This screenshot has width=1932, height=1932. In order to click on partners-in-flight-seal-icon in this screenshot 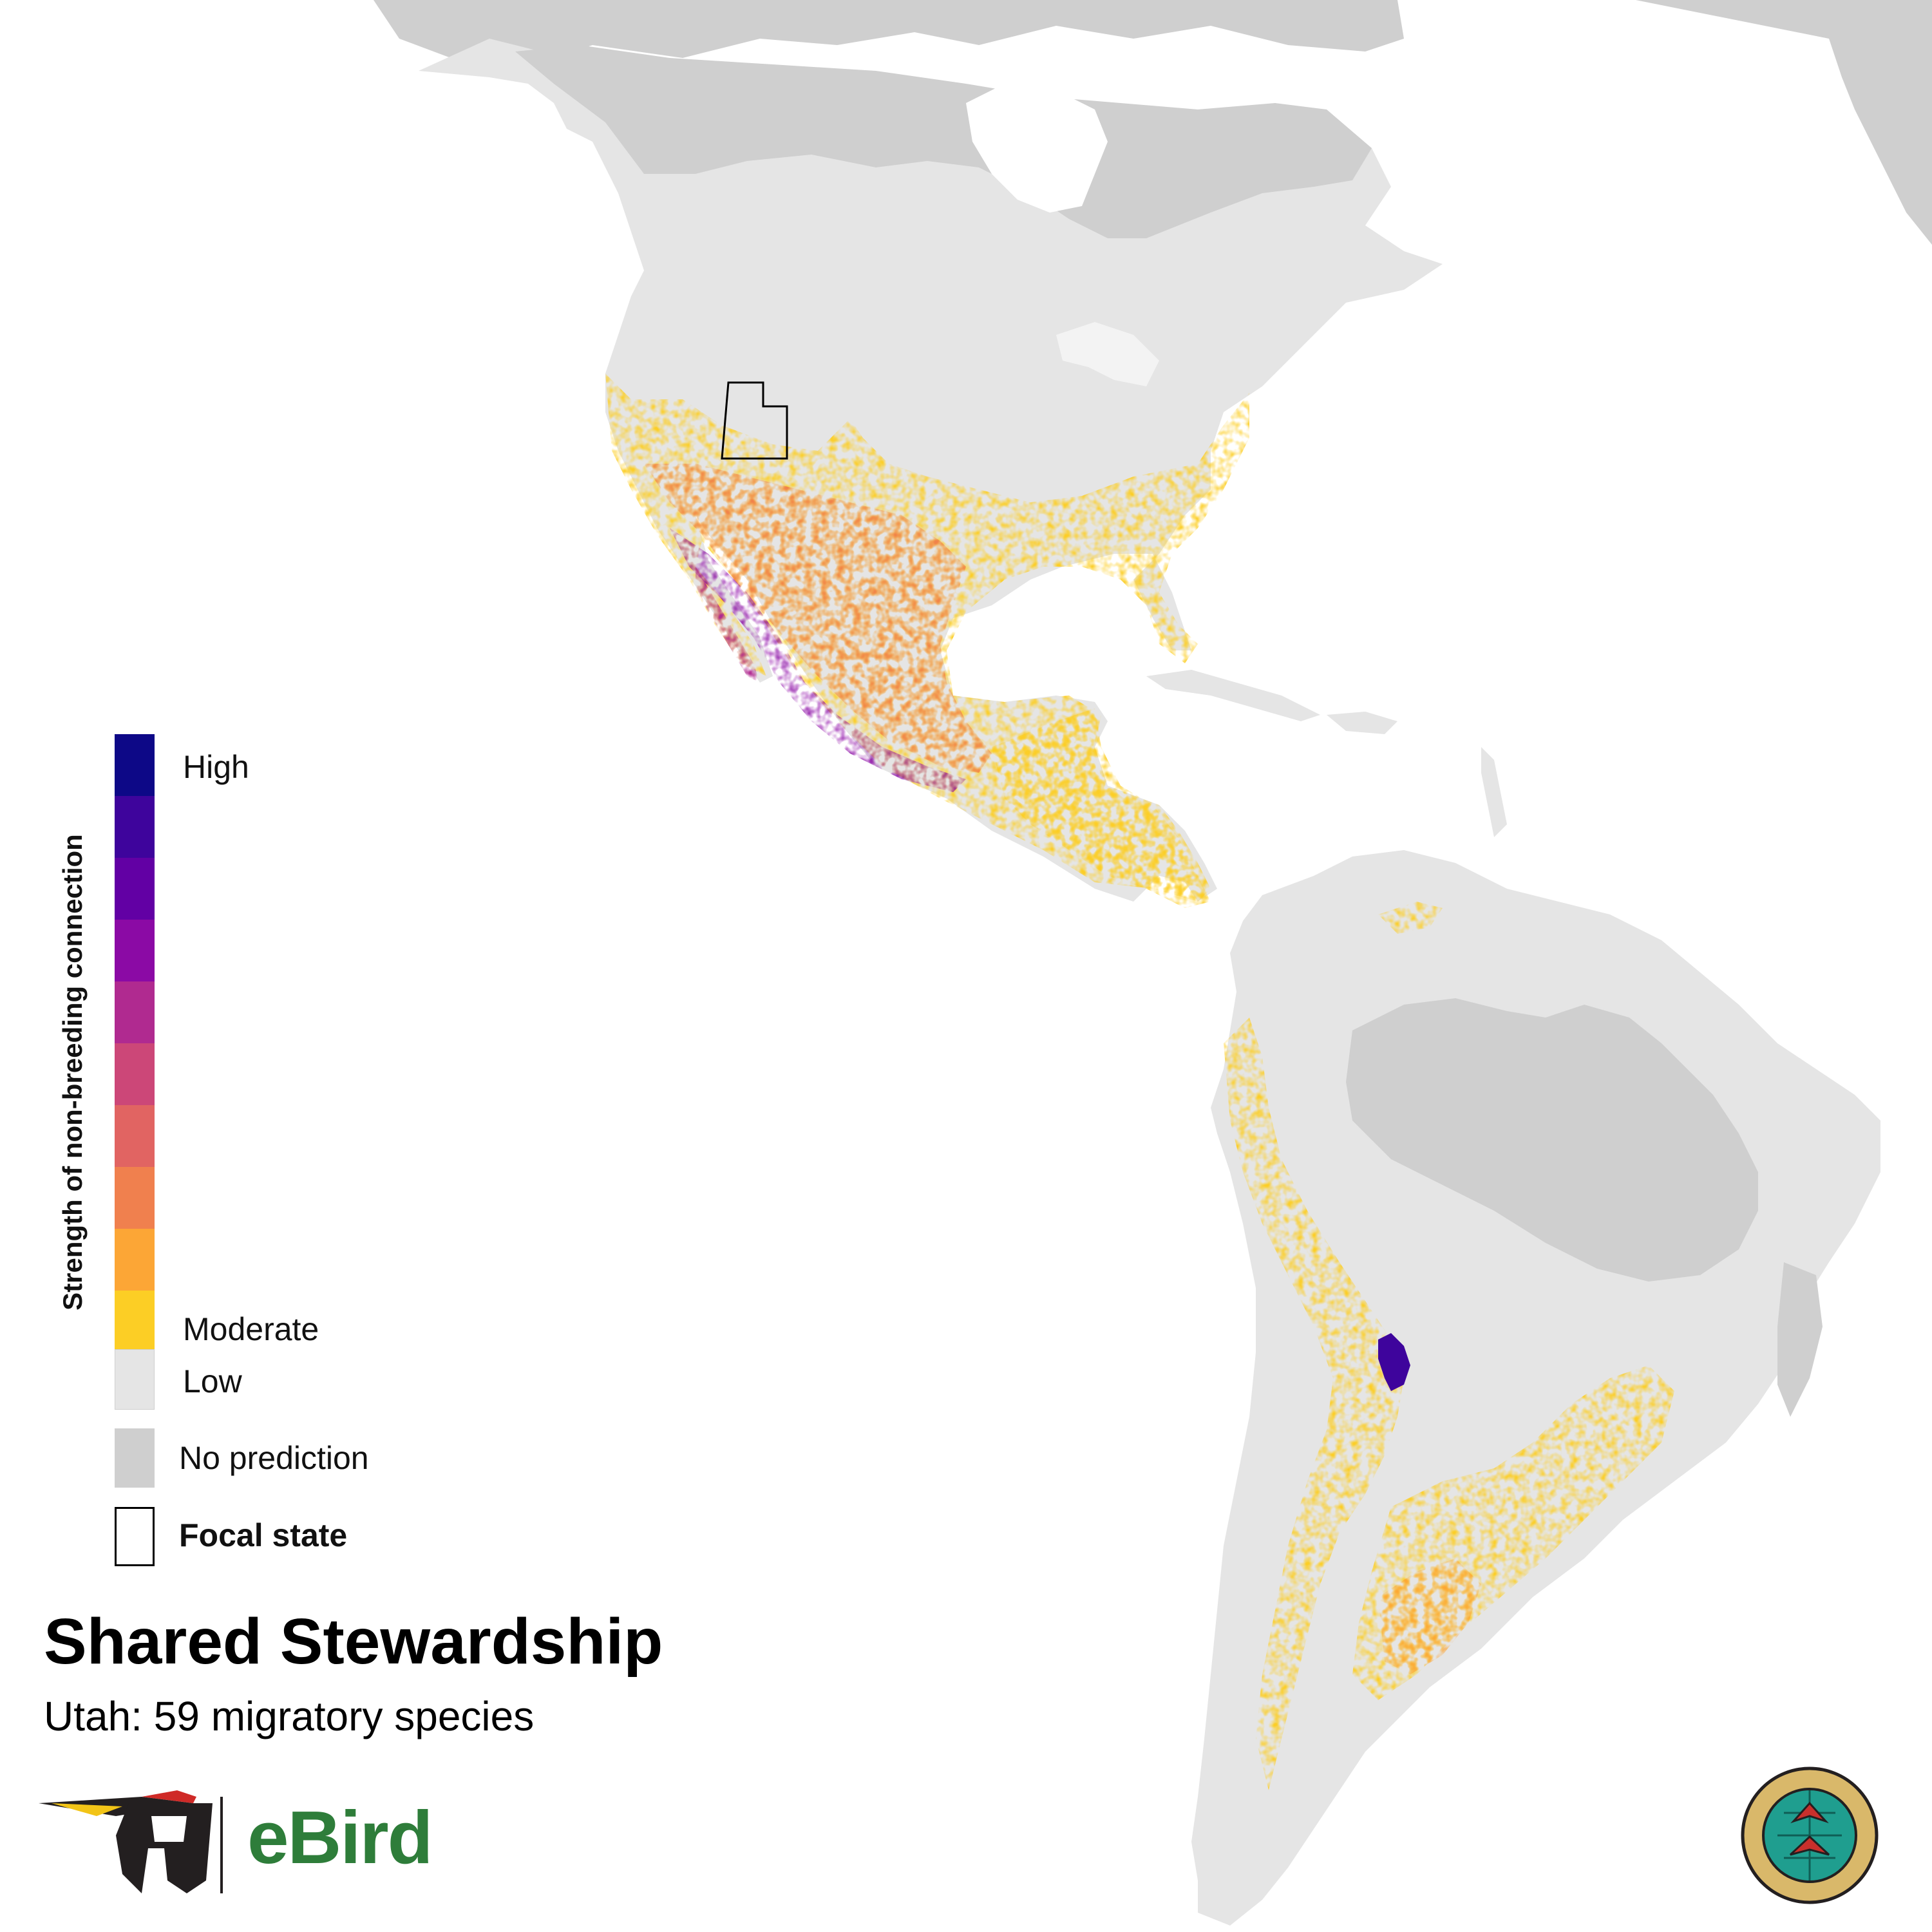, I will do `click(1810, 1835)`.